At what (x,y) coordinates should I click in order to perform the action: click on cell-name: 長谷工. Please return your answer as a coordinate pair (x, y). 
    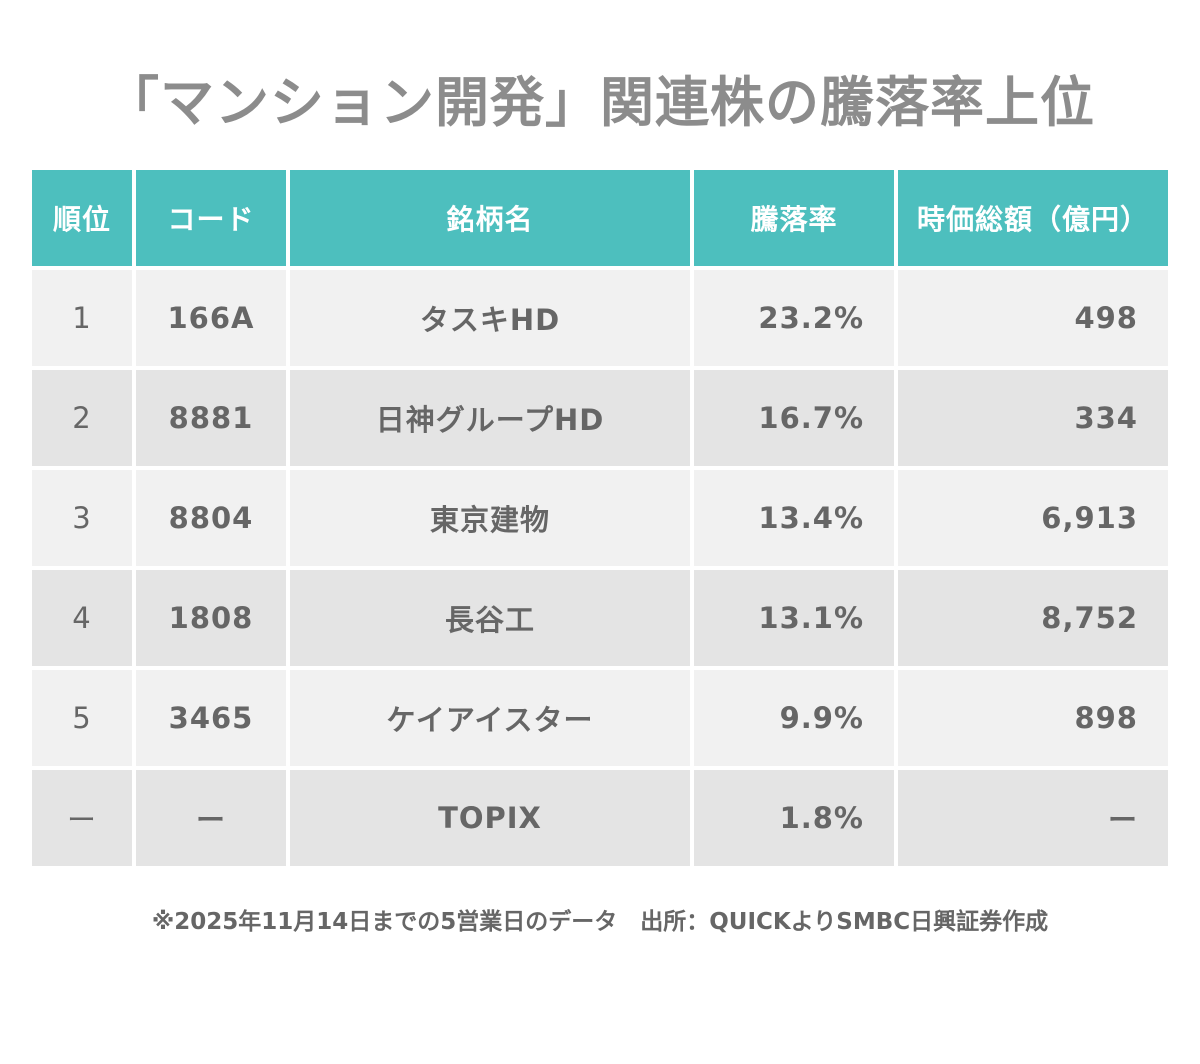
    Looking at the image, I should click on (490, 618).